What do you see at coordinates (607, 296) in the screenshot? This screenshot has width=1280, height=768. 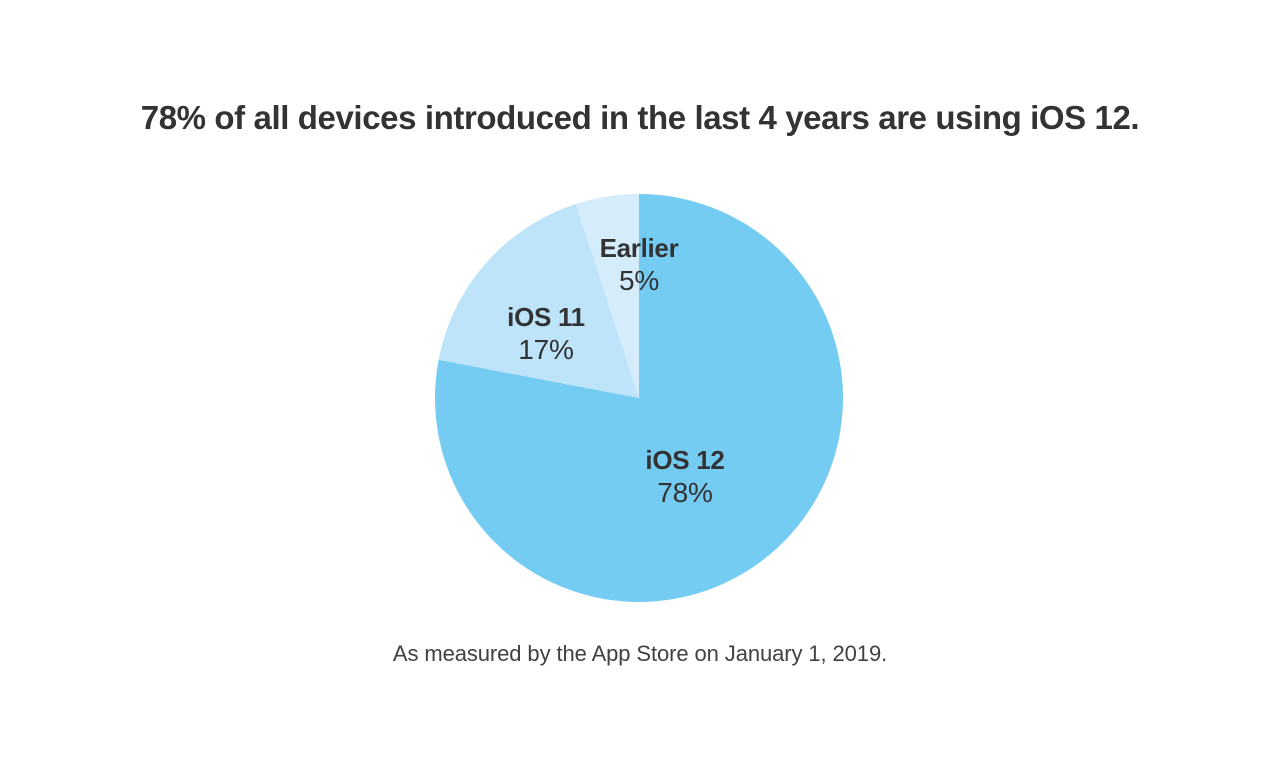 I see `pie-slice-earlier` at bounding box center [607, 296].